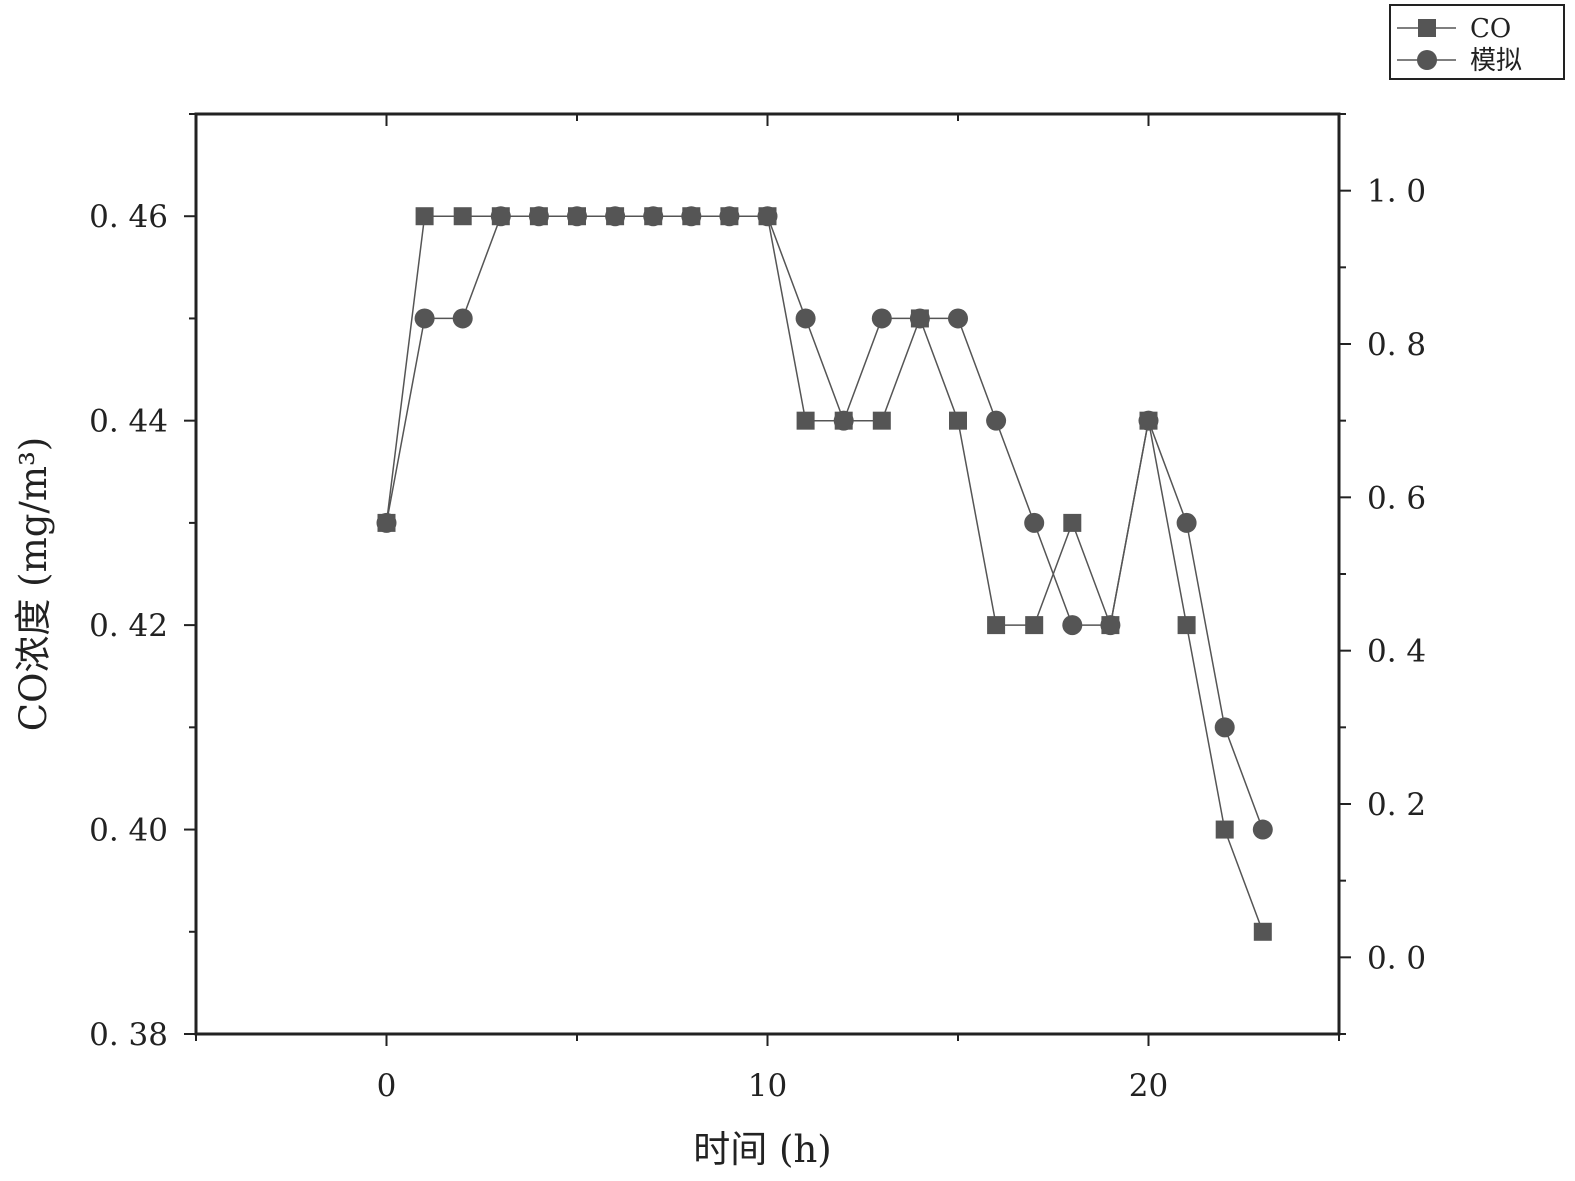 The image size is (1575, 1181). What do you see at coordinates (1396, 192) in the screenshot?
I see `y2-tick-label: 1. 0` at bounding box center [1396, 192].